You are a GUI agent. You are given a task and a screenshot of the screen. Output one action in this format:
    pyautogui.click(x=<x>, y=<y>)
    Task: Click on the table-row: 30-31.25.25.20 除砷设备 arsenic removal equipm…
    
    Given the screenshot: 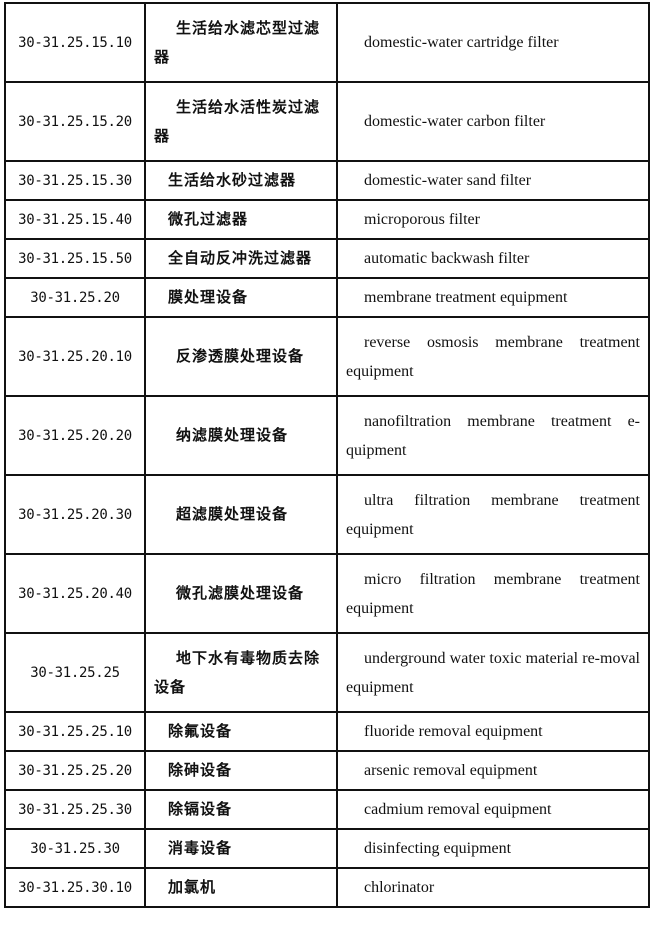 What is the action you would take?
    pyautogui.click(x=327, y=770)
    